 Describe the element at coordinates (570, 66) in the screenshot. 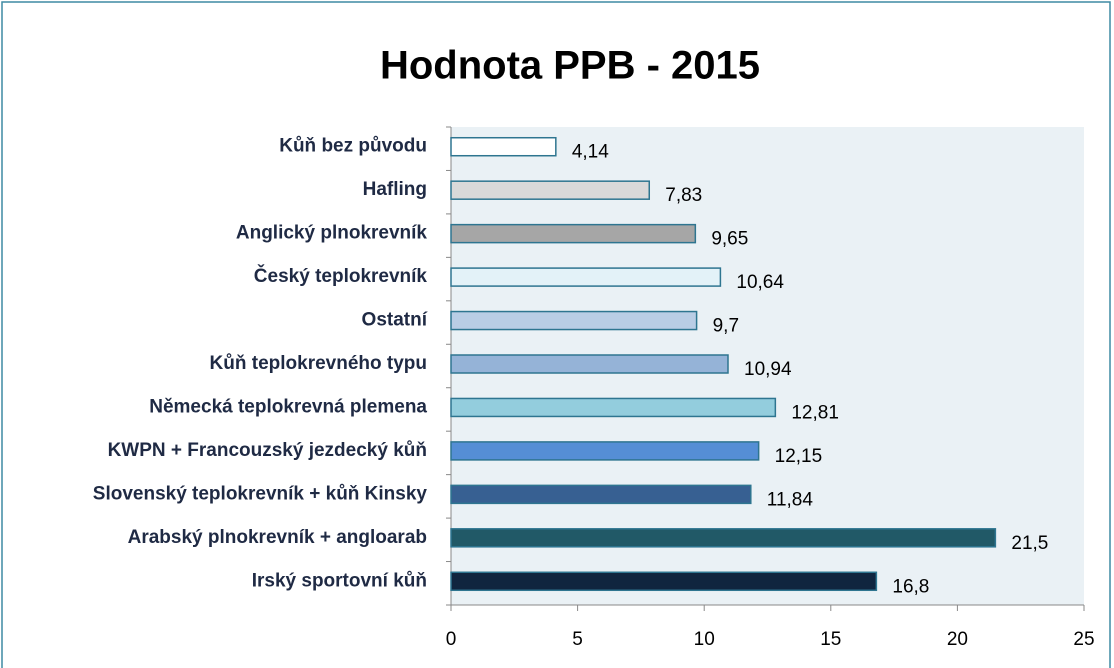

I see `chart-title: Hodnota PPB - 2015` at that location.